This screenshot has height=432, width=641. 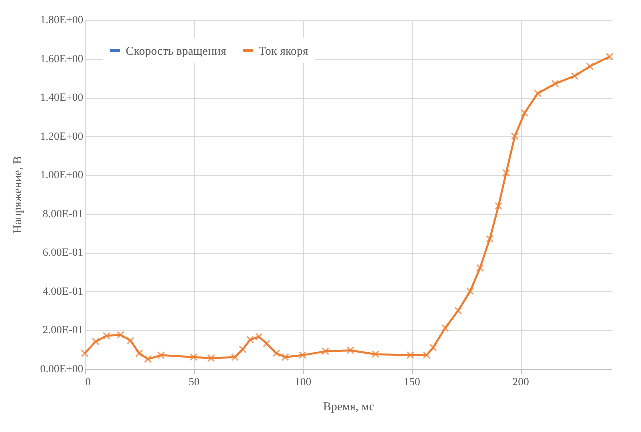 What do you see at coordinates (62, 20) in the screenshot?
I see `y-tick-label: 1.80E+00` at bounding box center [62, 20].